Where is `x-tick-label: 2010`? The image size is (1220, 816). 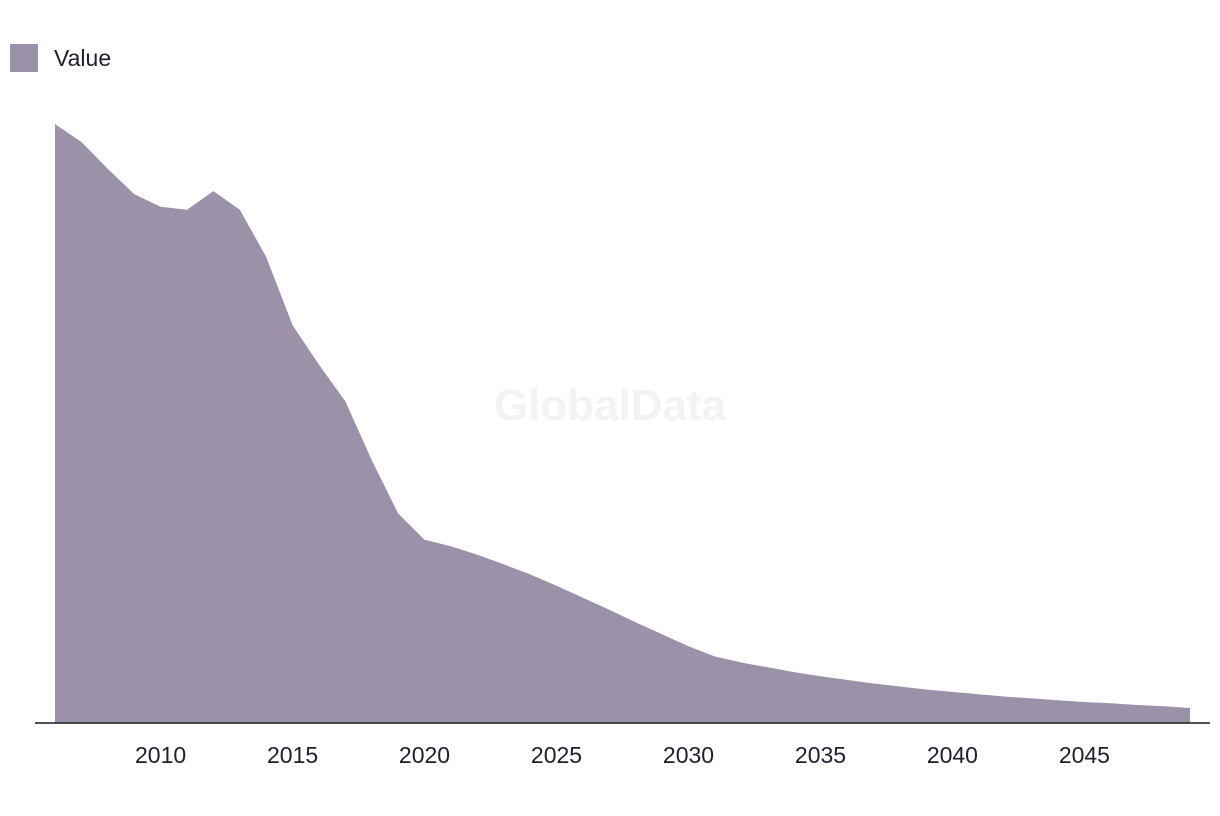 x-tick-label: 2010 is located at coordinates (160, 755).